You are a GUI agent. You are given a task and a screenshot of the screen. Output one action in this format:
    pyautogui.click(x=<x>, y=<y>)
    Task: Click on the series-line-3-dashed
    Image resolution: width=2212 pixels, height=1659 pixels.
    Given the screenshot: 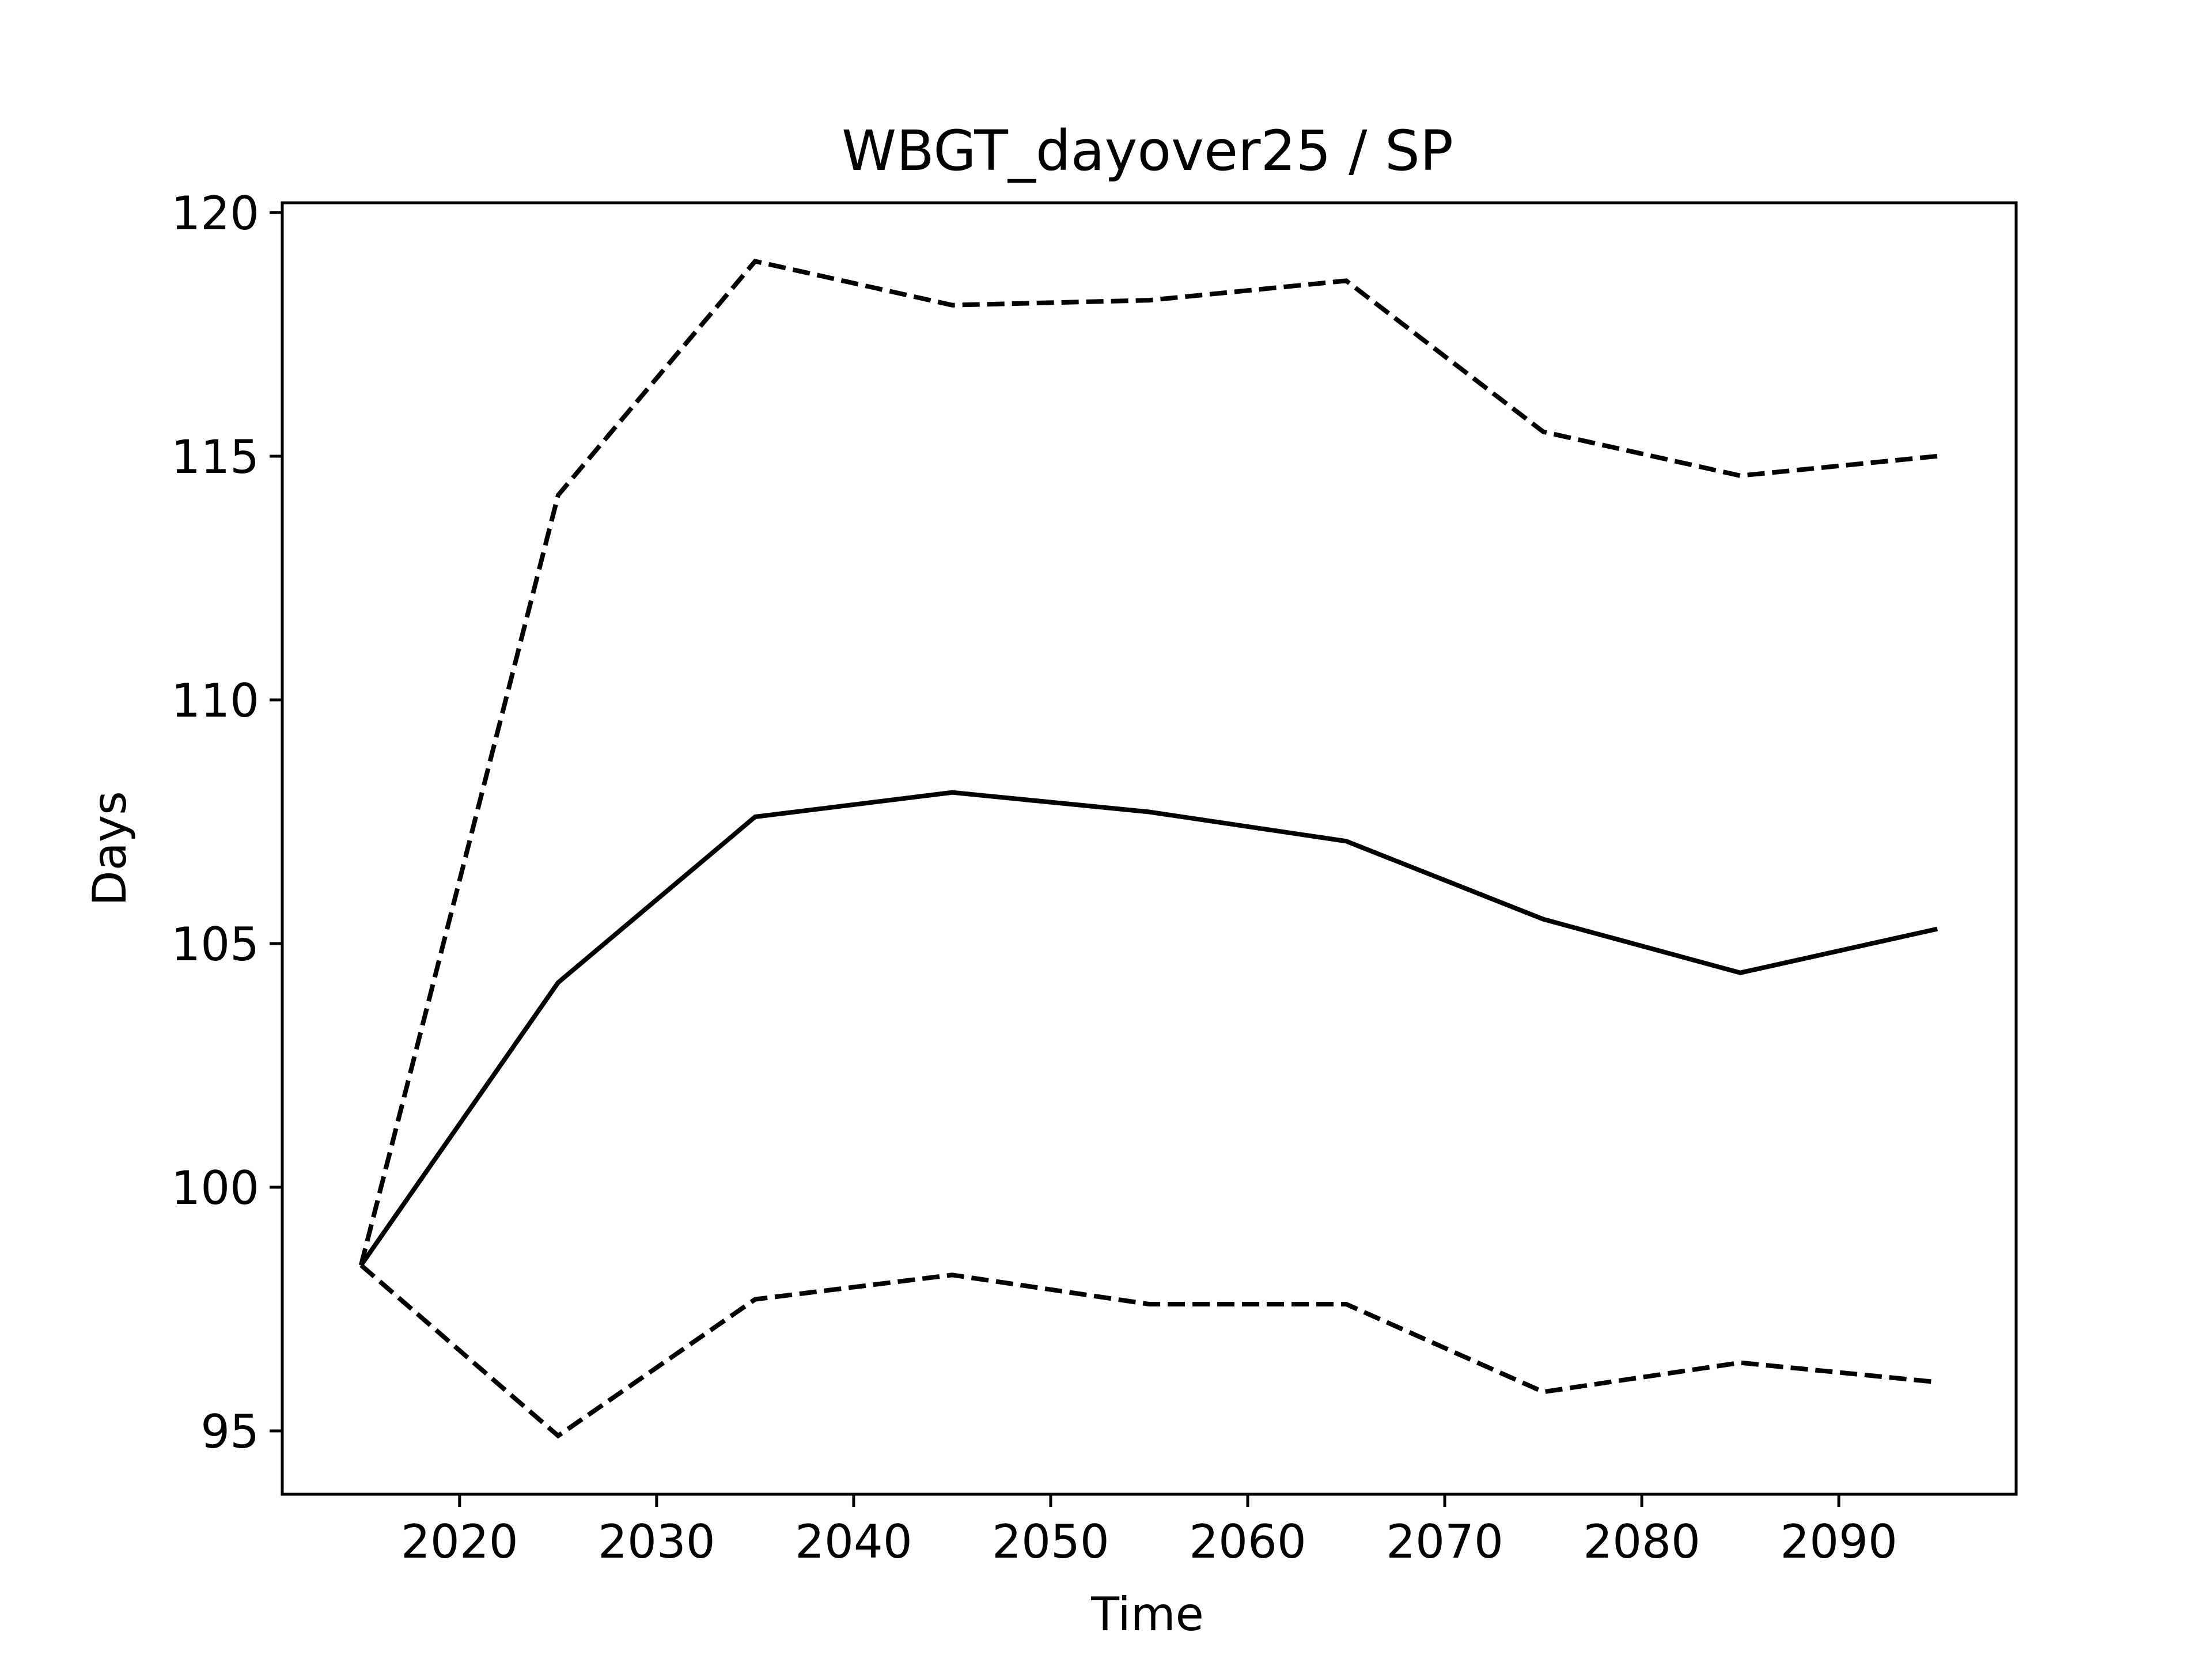 What is the action you would take?
    pyautogui.click(x=1148, y=1351)
    